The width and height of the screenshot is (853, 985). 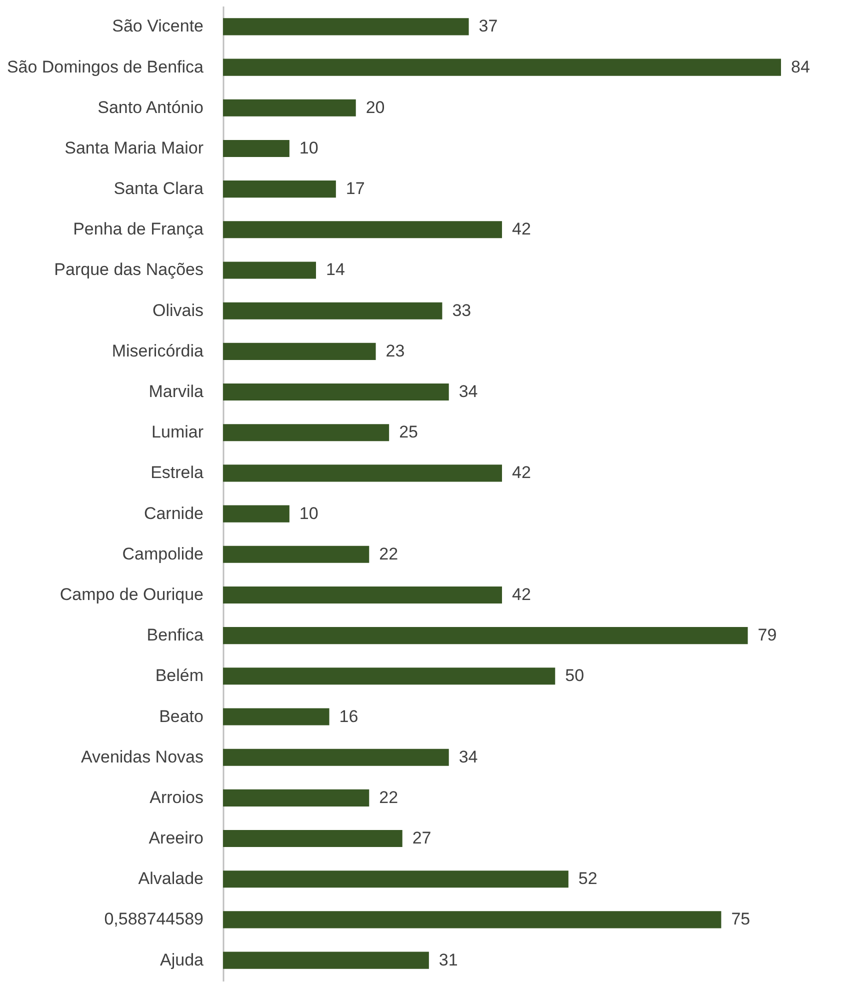 I want to click on data-label: 79, so click(x=767, y=635).